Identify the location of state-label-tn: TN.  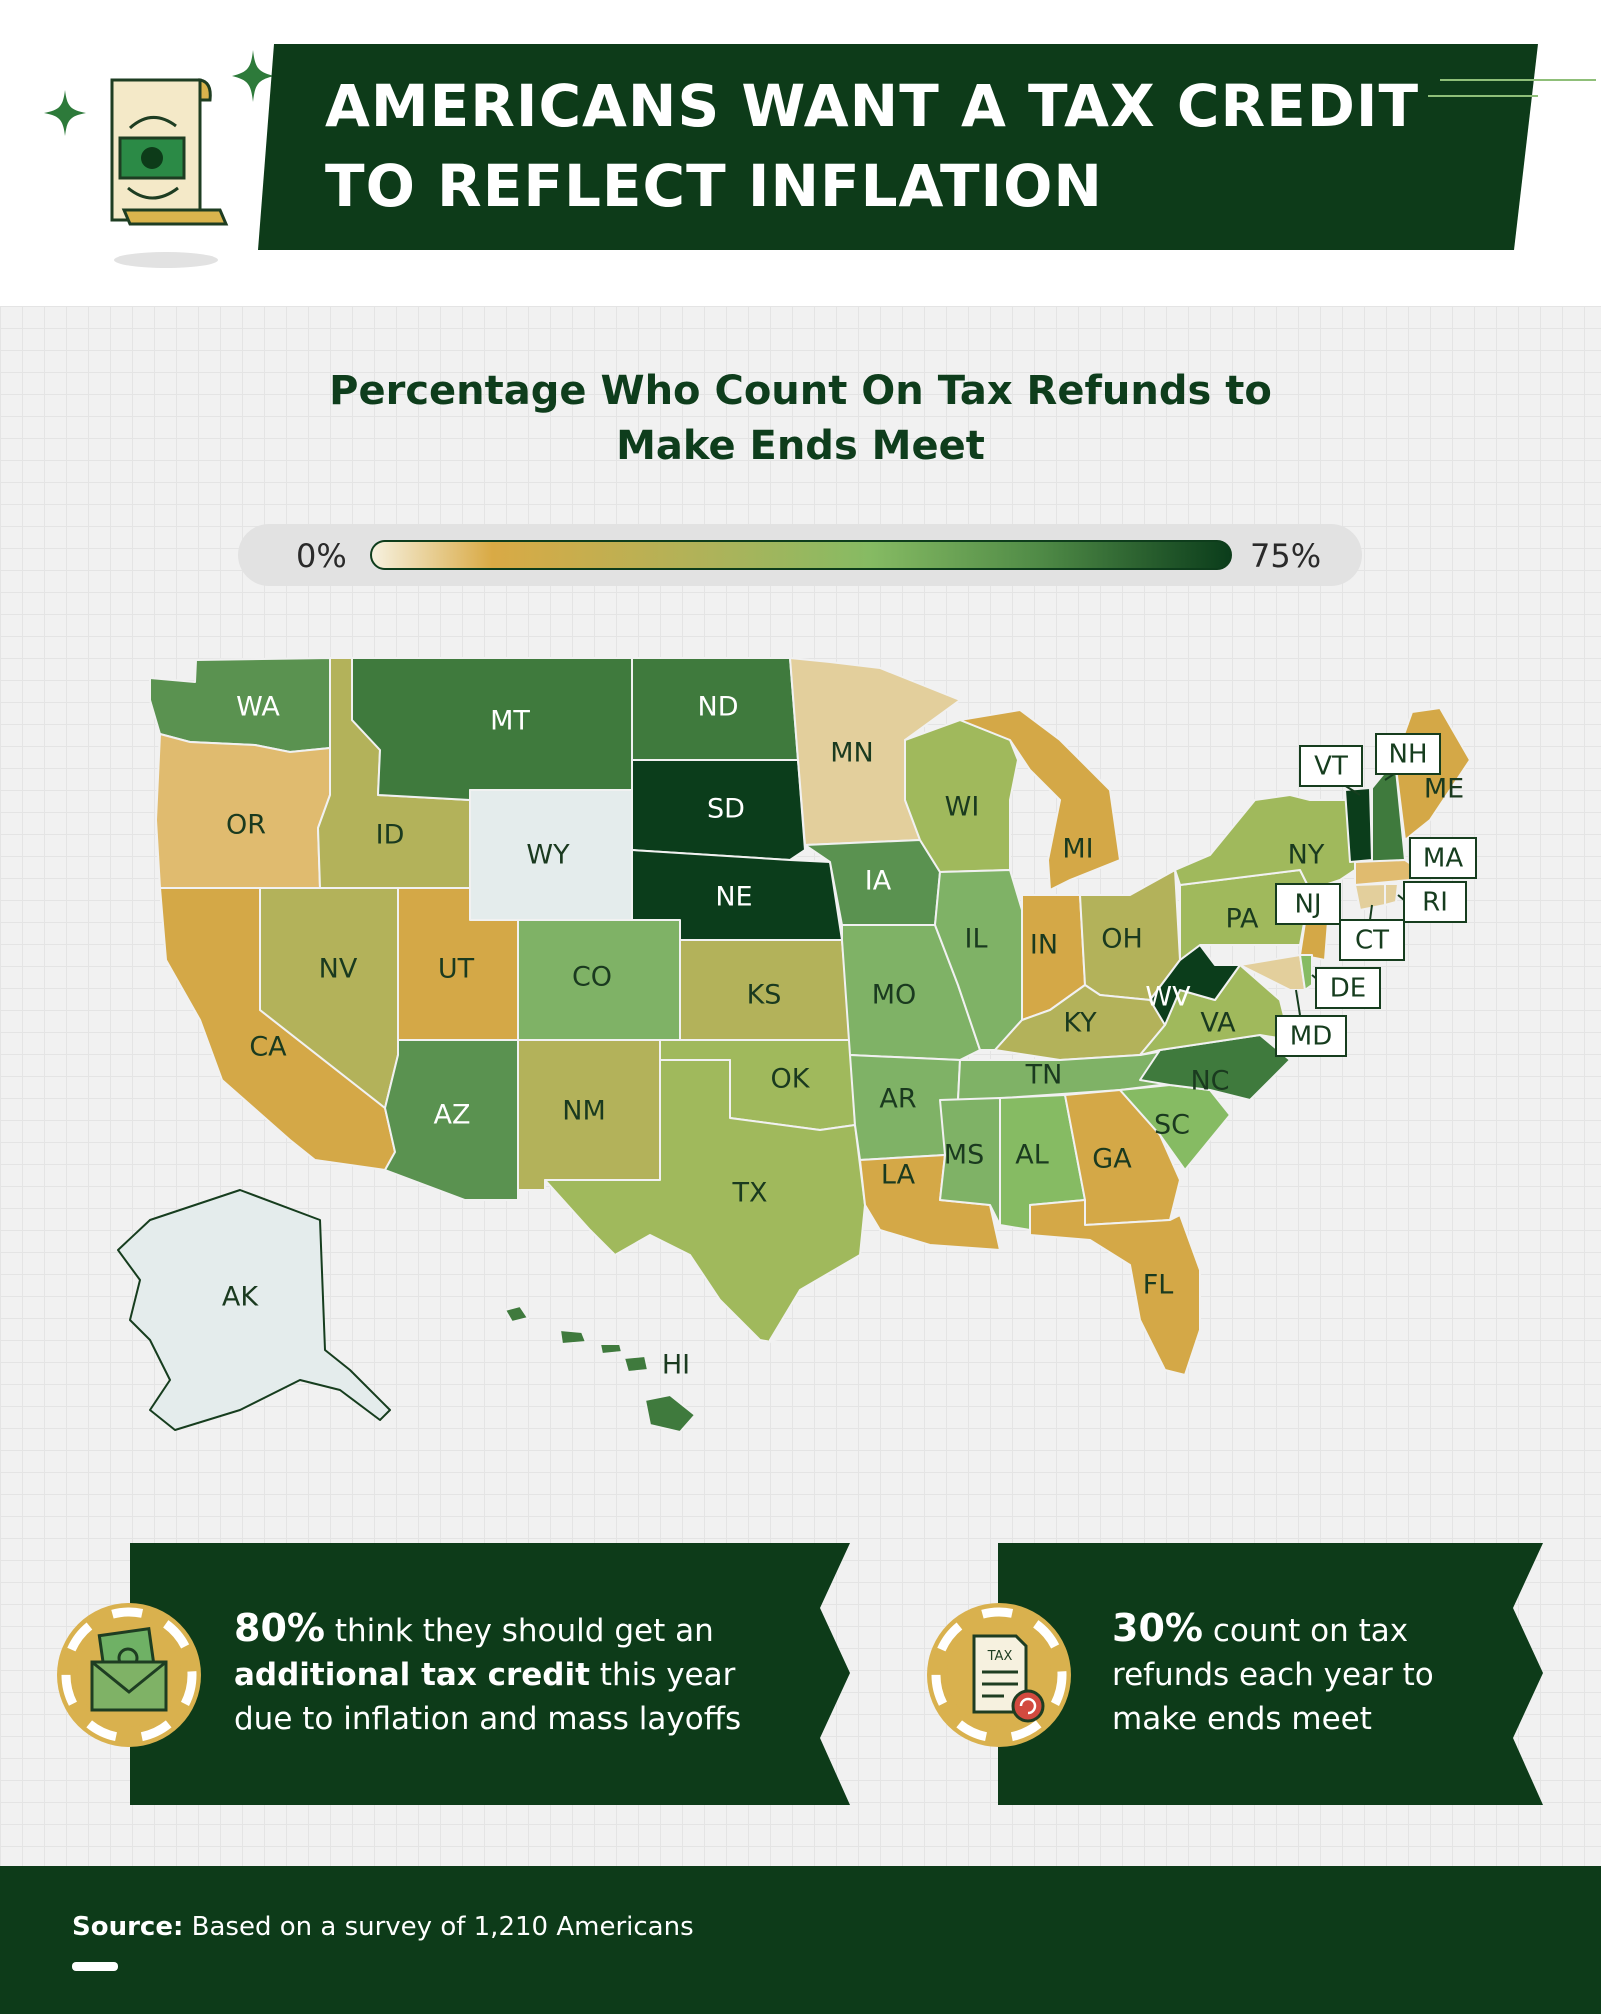
(1044, 1075).